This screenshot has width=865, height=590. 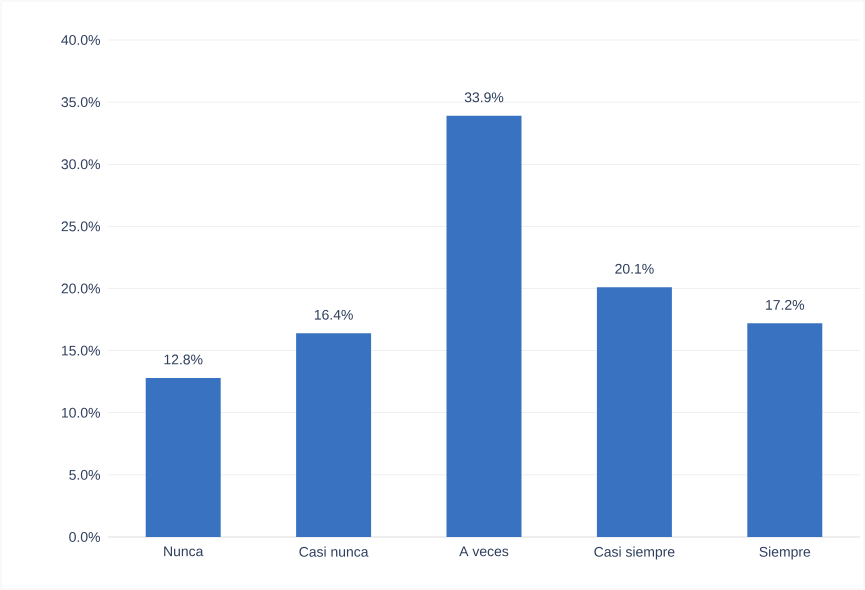 What do you see at coordinates (80, 40) in the screenshot?
I see `y-tick-label: 40.0%` at bounding box center [80, 40].